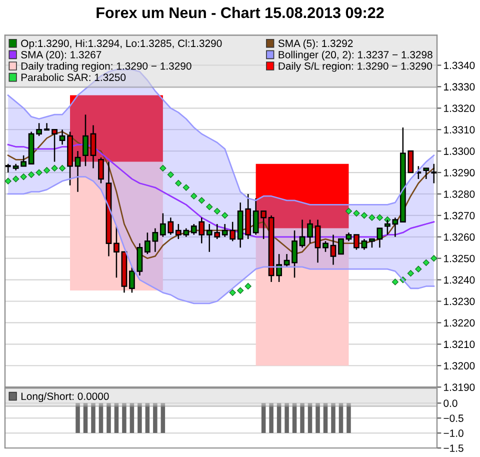  Describe the element at coordinates (121, 44) in the screenshot. I see `legend-label: Op:1.3290, Hi:1.3294, Lo:1.3285, Cl:1.3290` at that location.